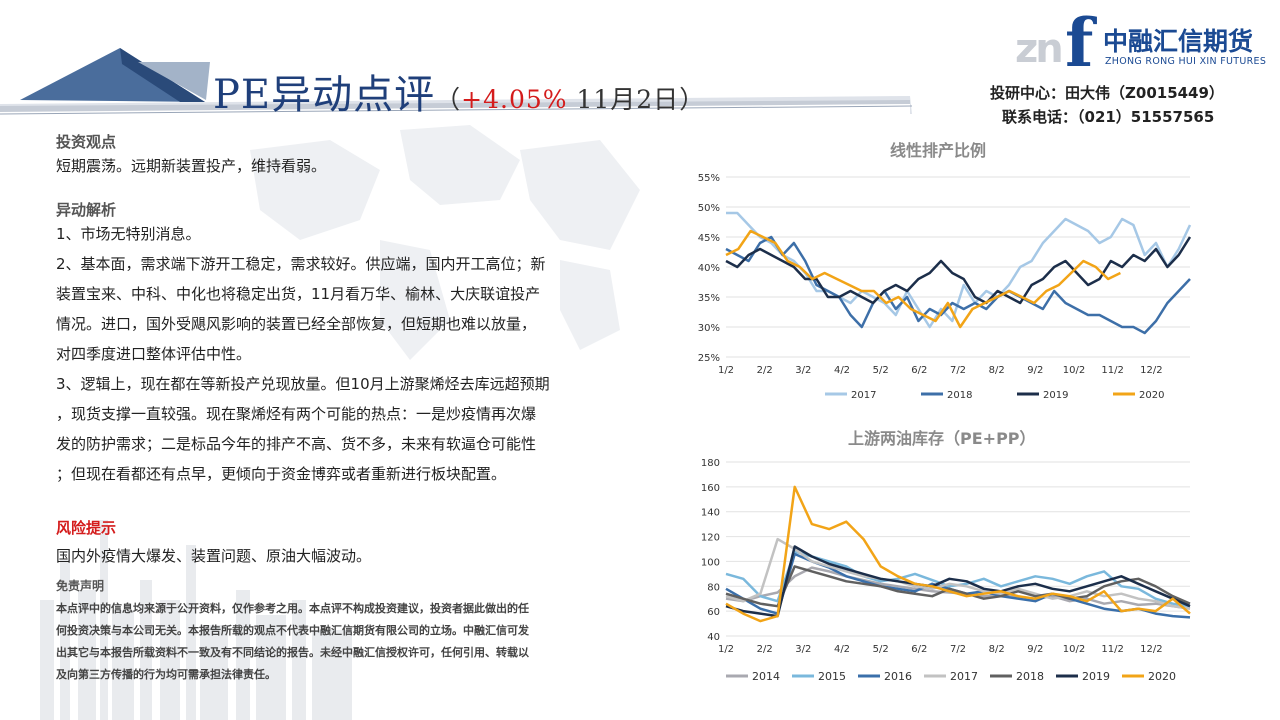 The image size is (1280, 720). What do you see at coordinates (709, 298) in the screenshot?
I see `y-tick-label: 35%` at bounding box center [709, 298].